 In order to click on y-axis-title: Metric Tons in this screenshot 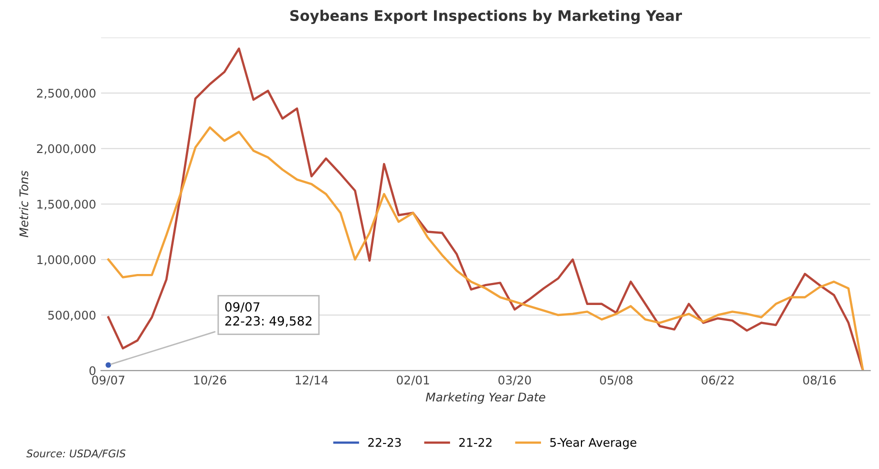, I will do `click(23, 204)`.